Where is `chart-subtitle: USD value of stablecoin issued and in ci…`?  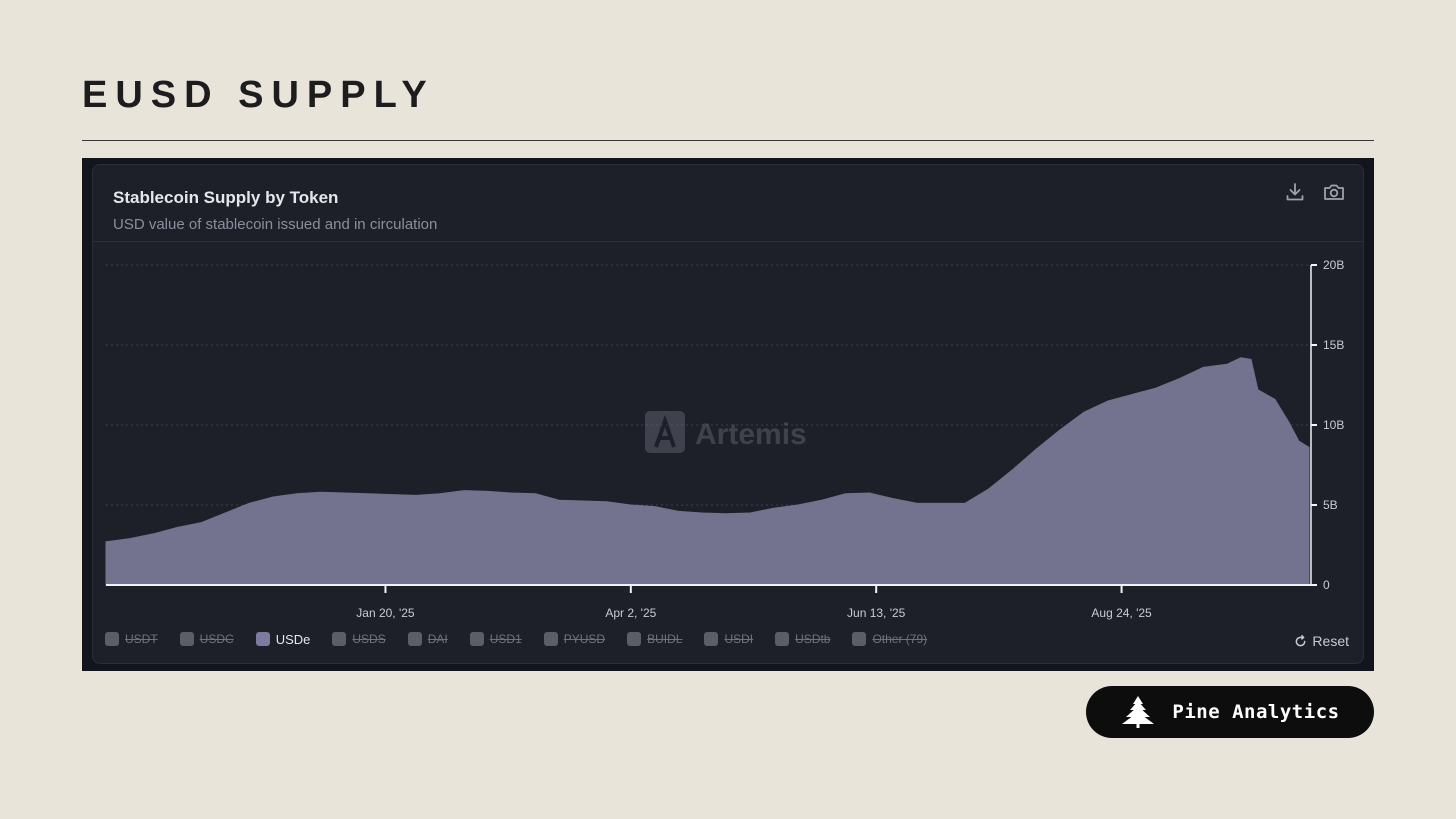 chart-subtitle: USD value of stablecoin issued and in ci… is located at coordinates (275, 224).